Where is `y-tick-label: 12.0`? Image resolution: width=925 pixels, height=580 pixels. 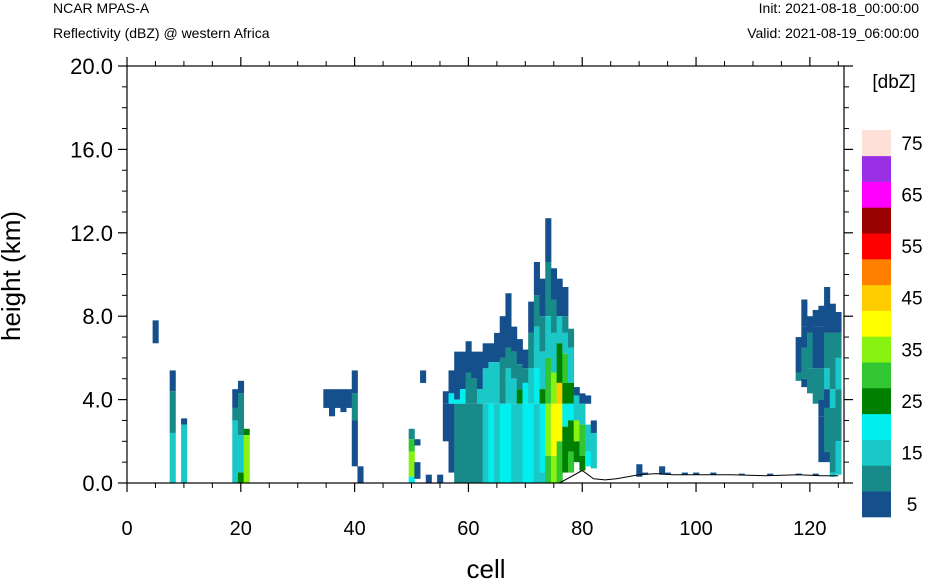
y-tick-label: 12.0 is located at coordinates (91, 233).